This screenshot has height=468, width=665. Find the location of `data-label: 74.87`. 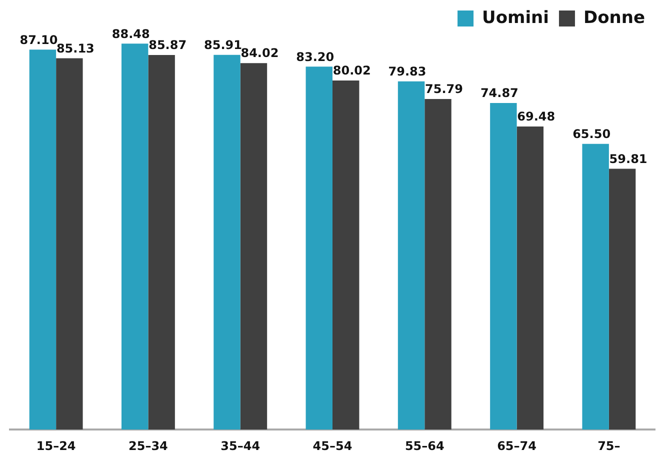

data-label: 74.87 is located at coordinates (499, 93).